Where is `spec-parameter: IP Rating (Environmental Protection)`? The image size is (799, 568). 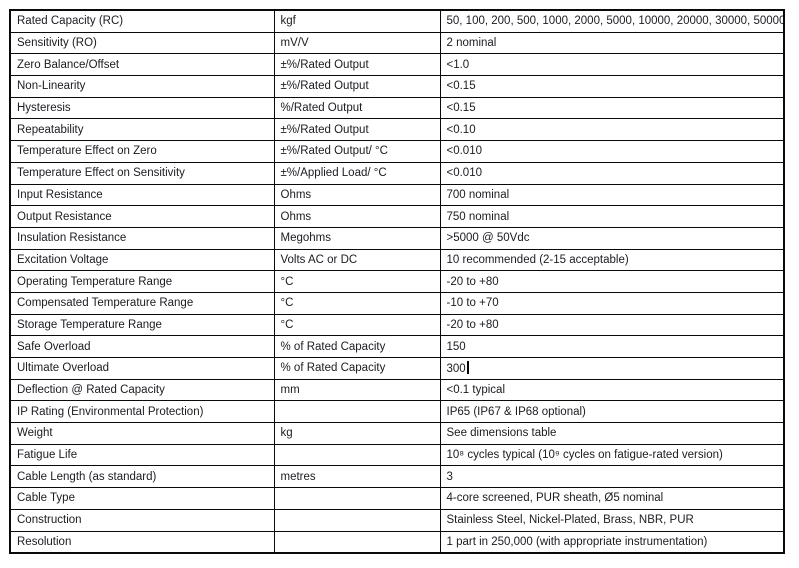
spec-parameter: IP Rating (Environmental Protection) is located at coordinates (142, 412).